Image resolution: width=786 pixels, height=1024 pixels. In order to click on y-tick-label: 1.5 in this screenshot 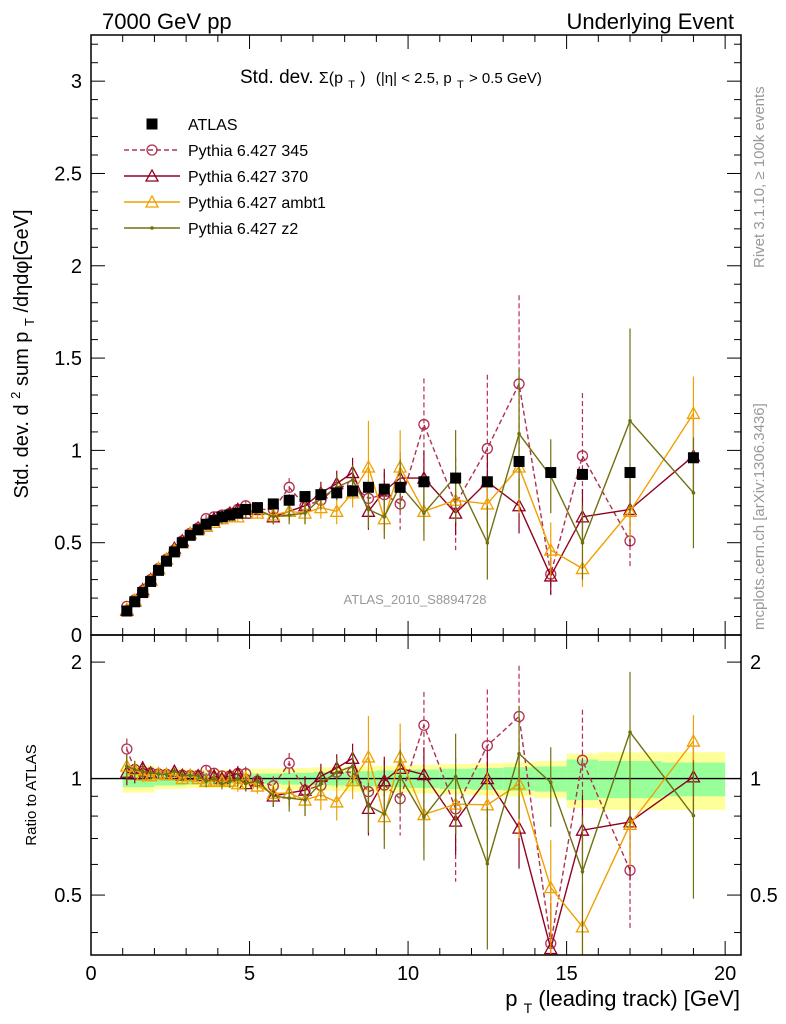, I will do `click(68, 359)`.